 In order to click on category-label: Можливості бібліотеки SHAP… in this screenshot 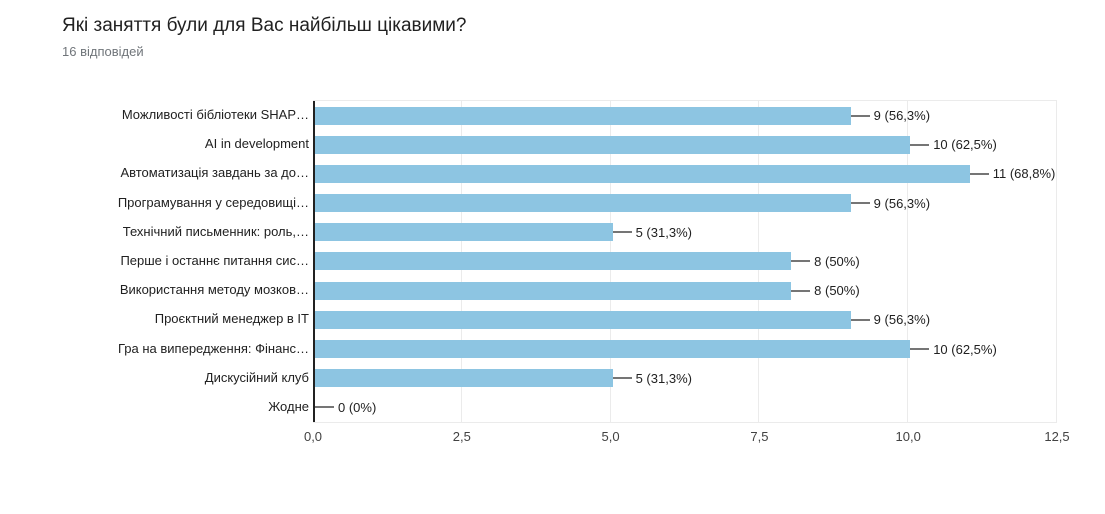, I will do `click(215, 115)`.